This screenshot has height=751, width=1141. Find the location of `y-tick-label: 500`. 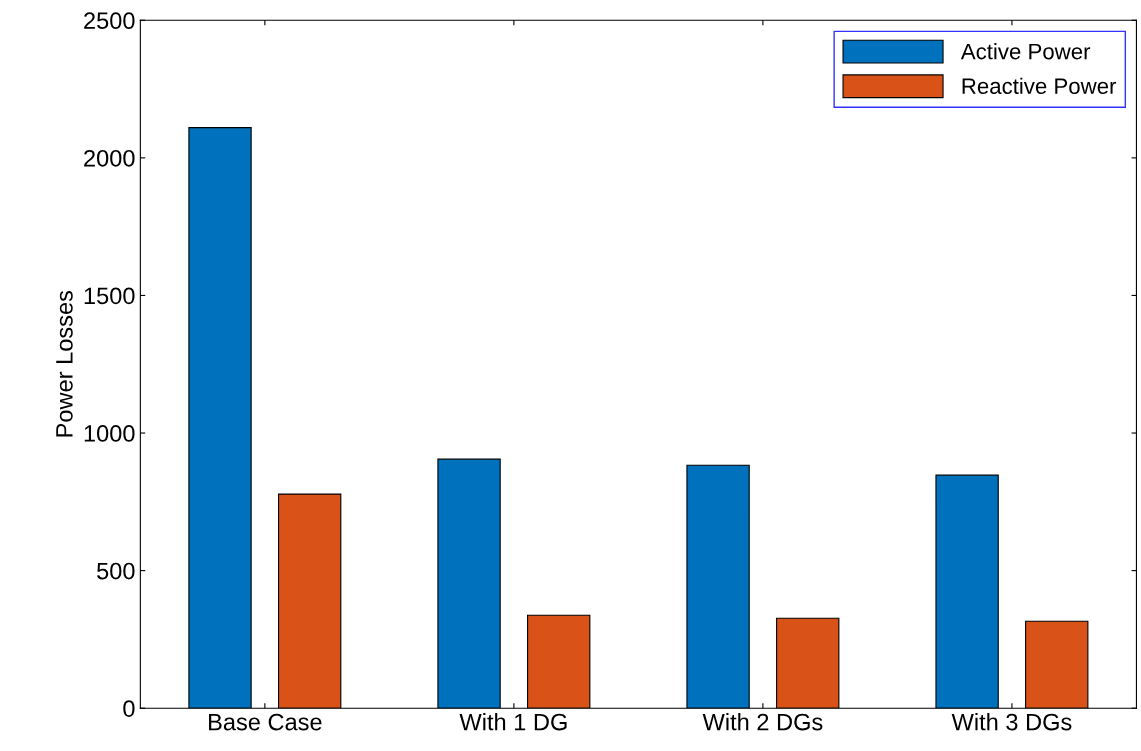

y-tick-label: 500 is located at coordinates (116, 571).